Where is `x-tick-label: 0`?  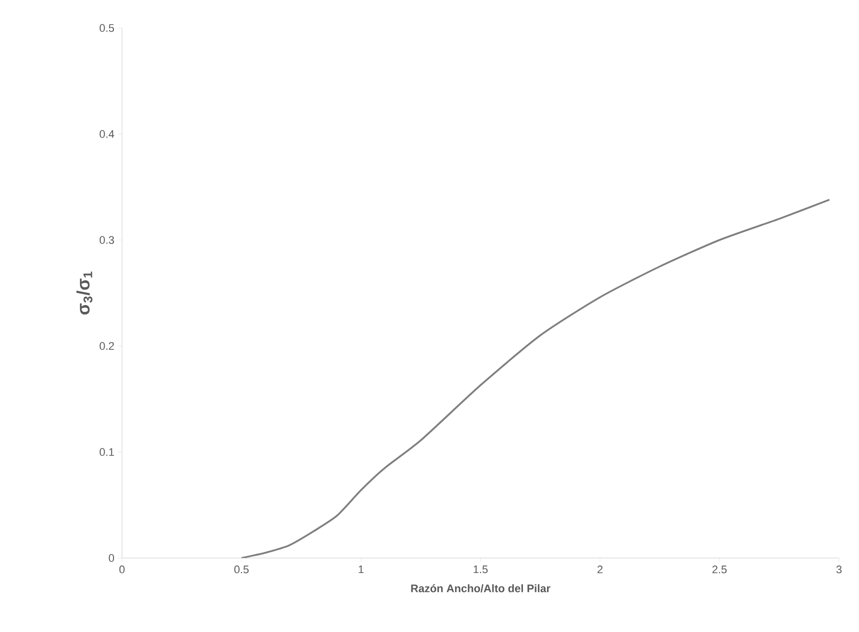
x-tick-label: 0 is located at coordinates (122, 570).